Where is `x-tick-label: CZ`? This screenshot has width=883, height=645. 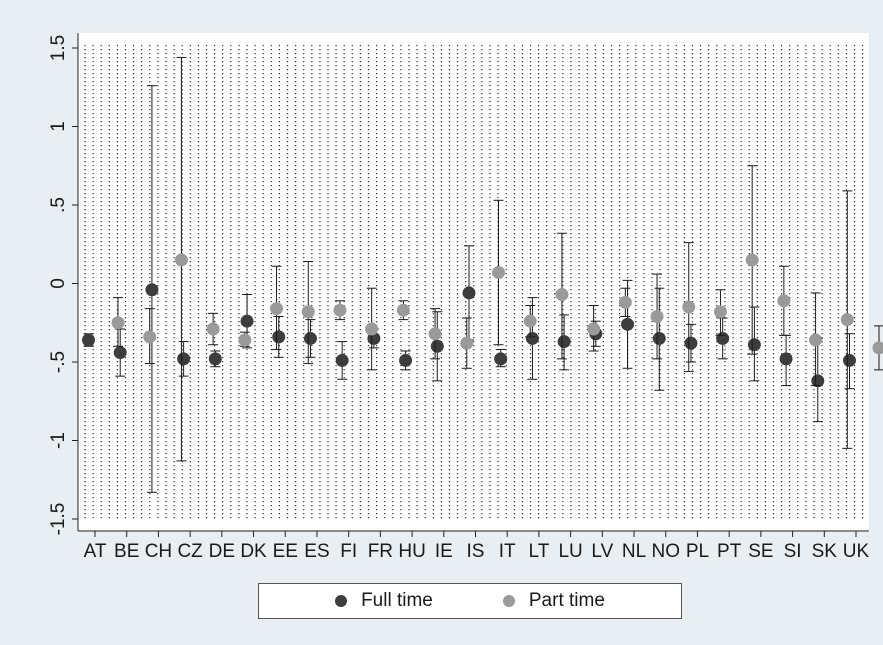
x-tick-label: CZ is located at coordinates (190, 551).